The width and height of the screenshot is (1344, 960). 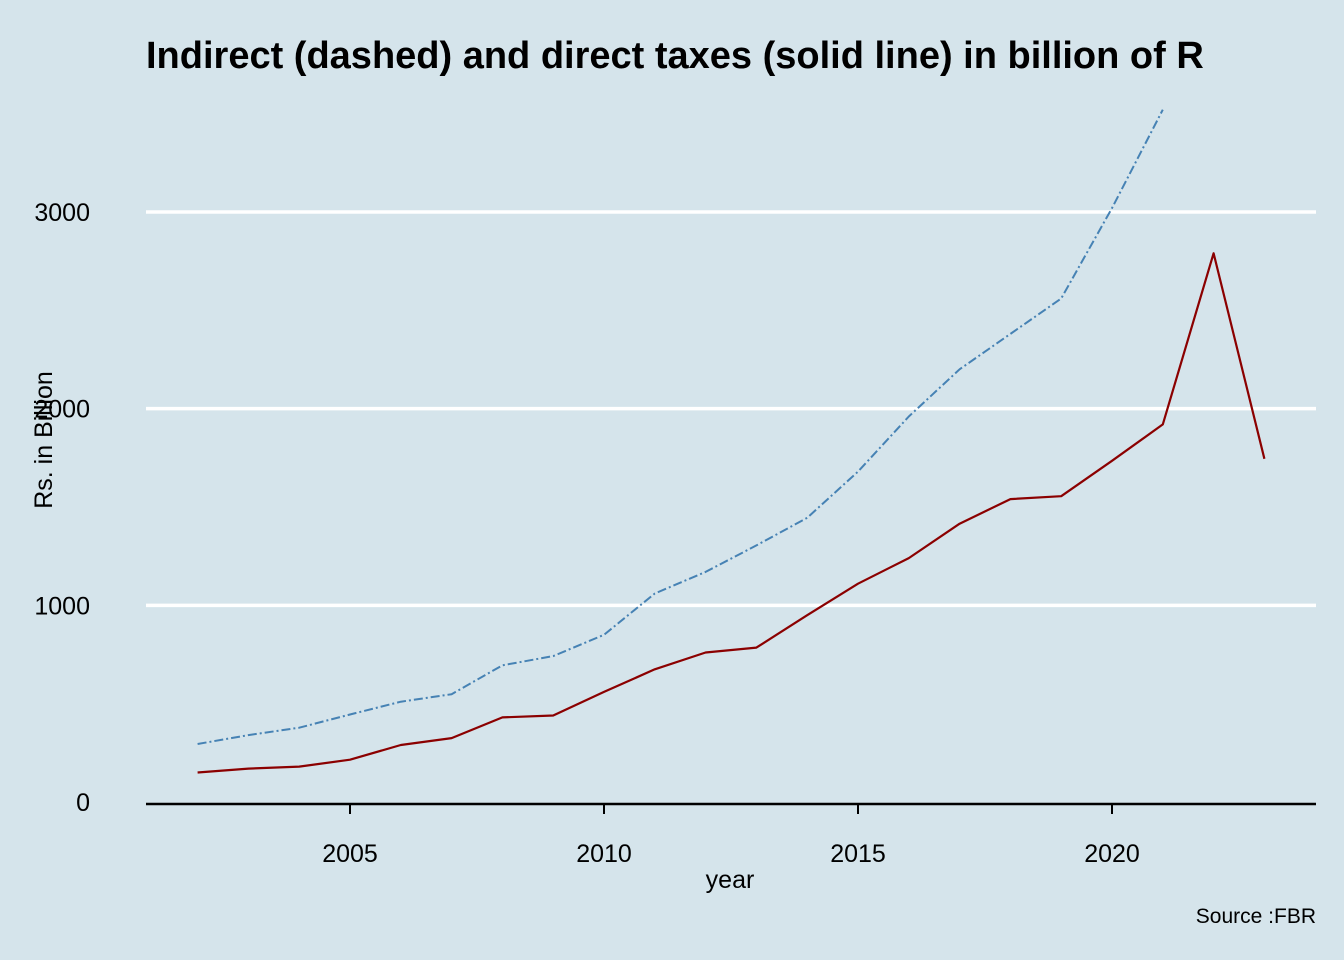 What do you see at coordinates (44, 440) in the screenshot?
I see `y-axis-label: Rs. in Billion` at bounding box center [44, 440].